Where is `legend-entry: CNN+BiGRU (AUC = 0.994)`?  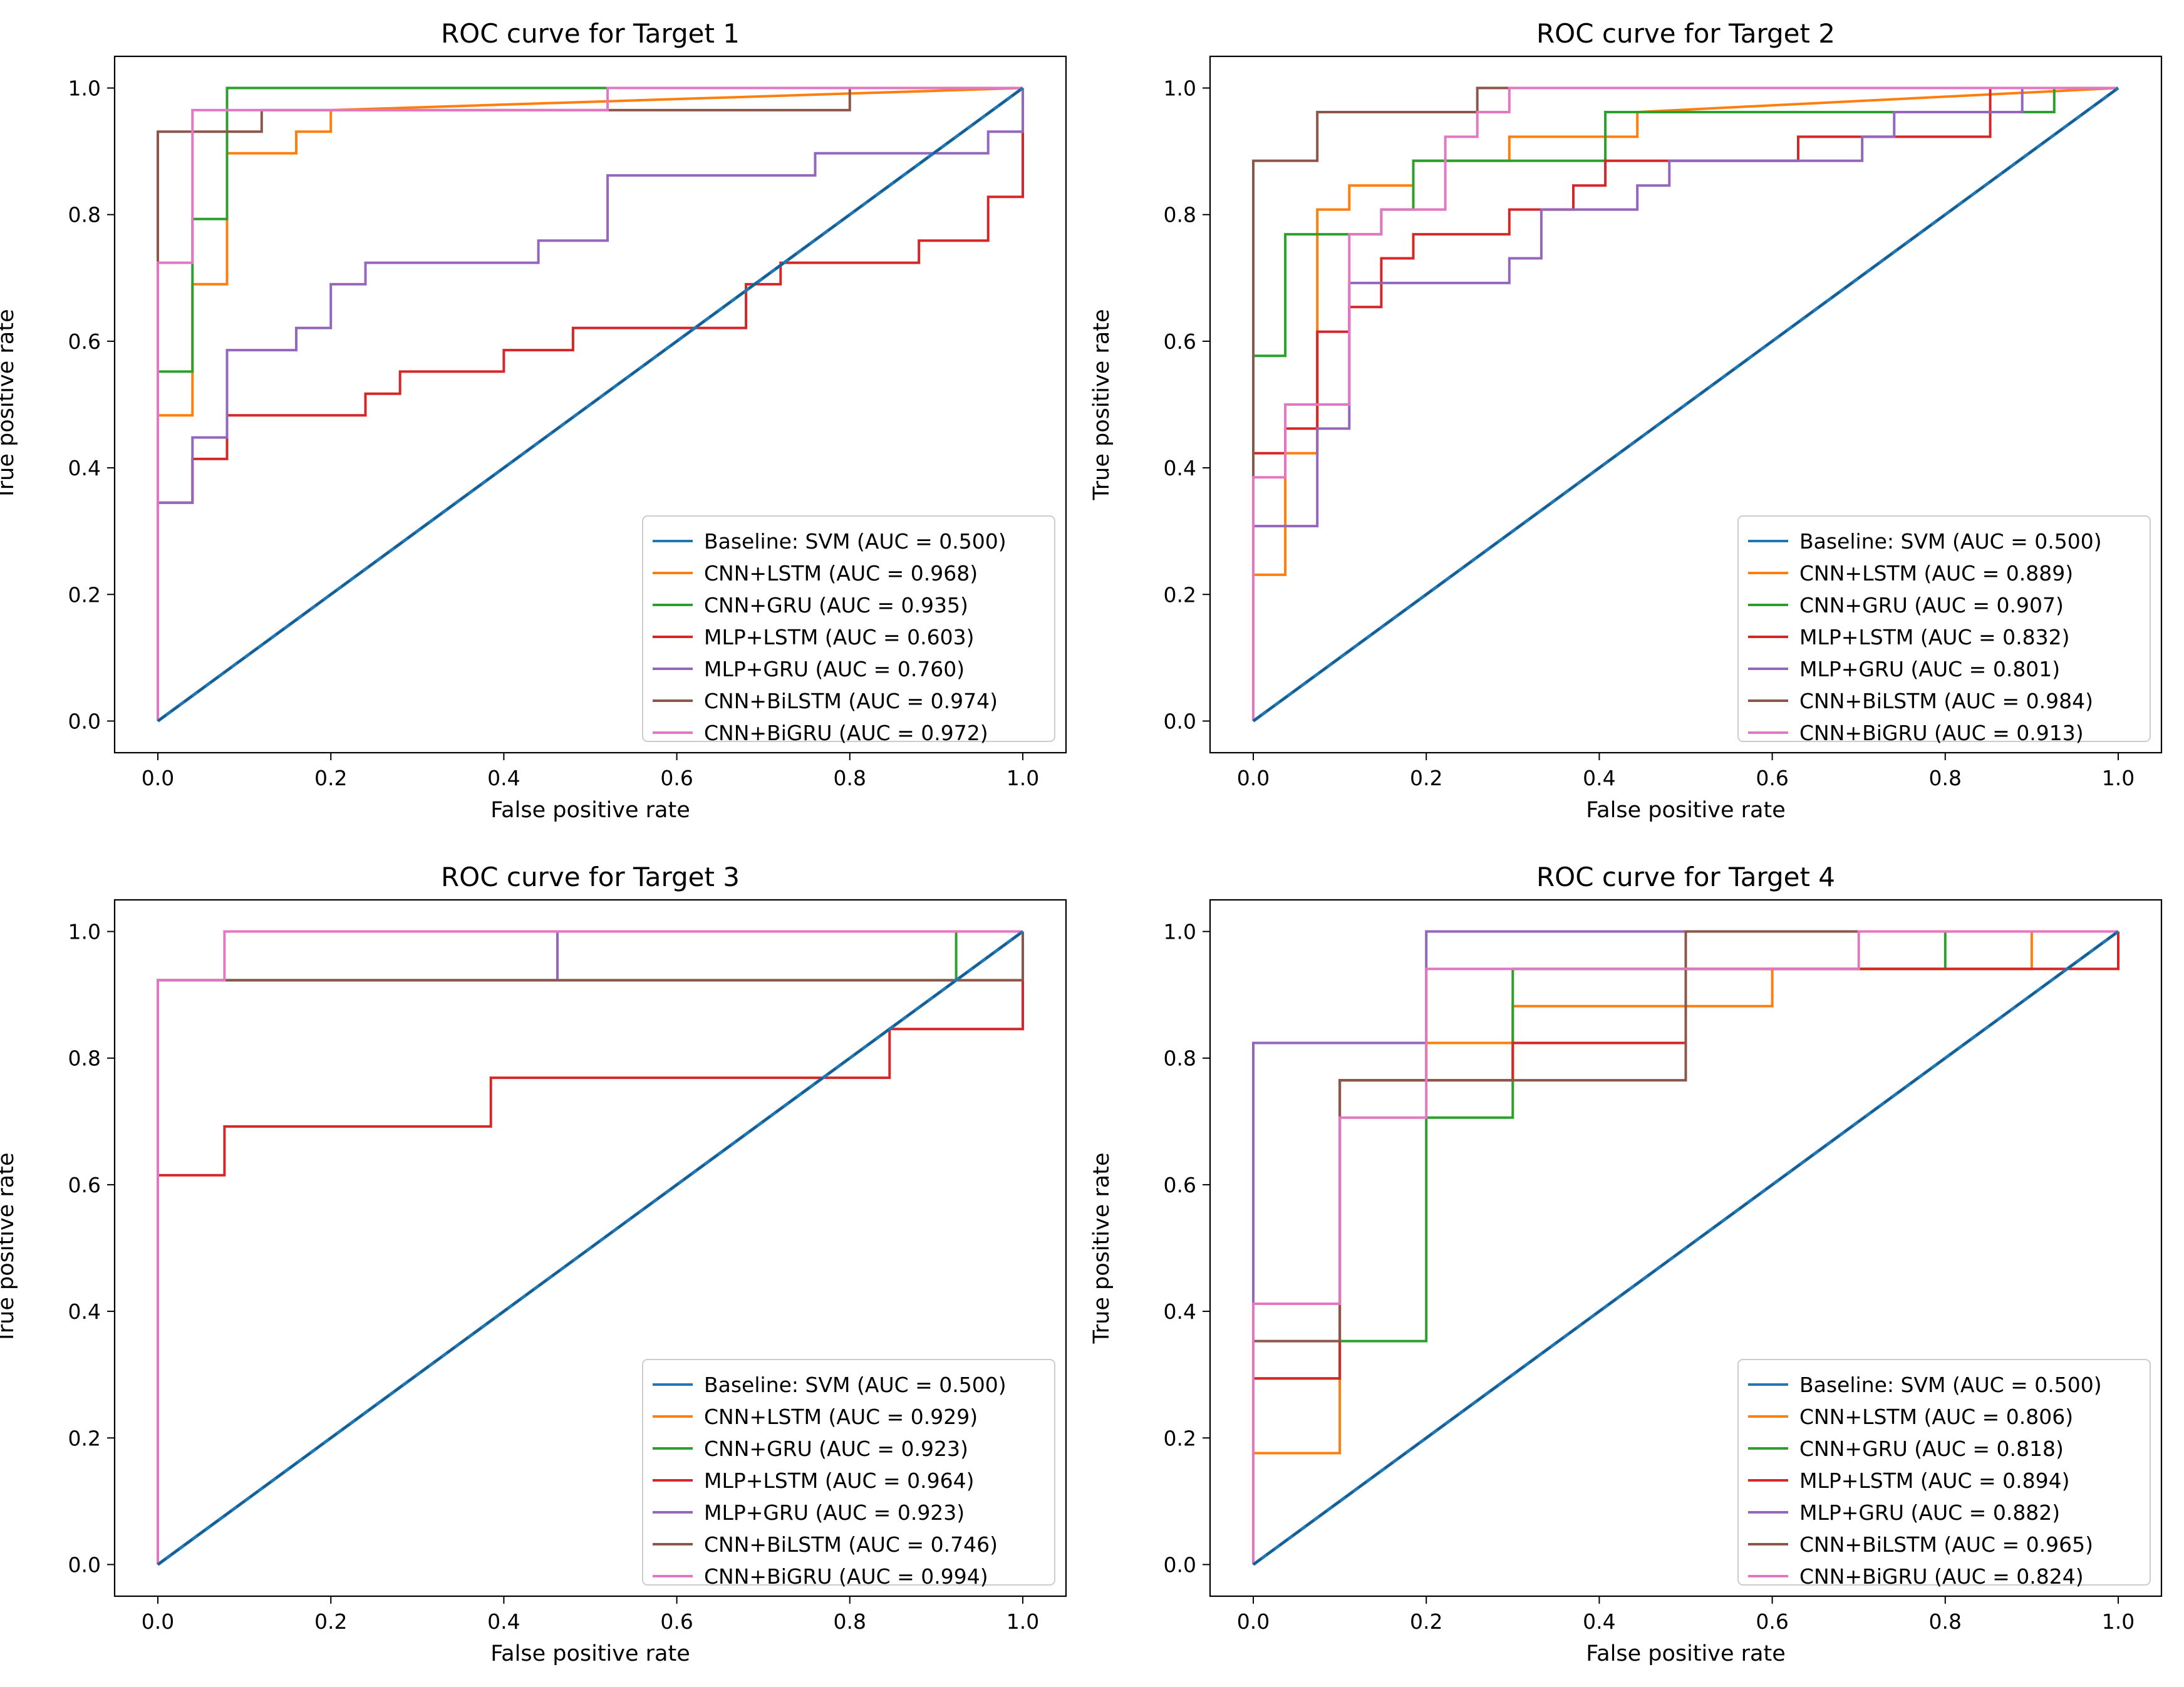
legend-entry: CNN+BiGRU (AUC = 0.994) is located at coordinates (846, 1576).